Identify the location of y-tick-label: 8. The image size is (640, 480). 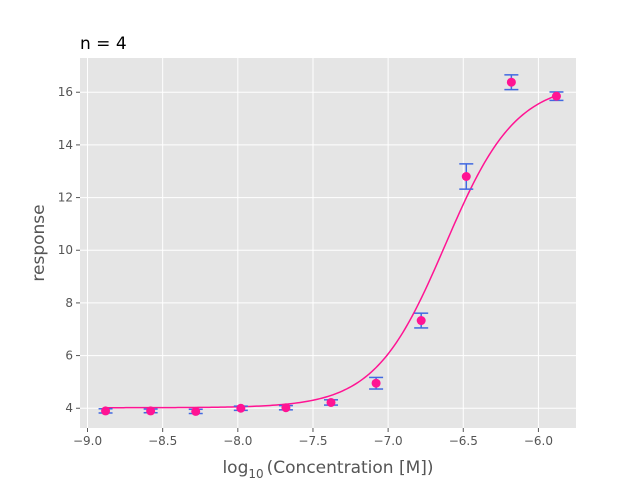
(69, 303).